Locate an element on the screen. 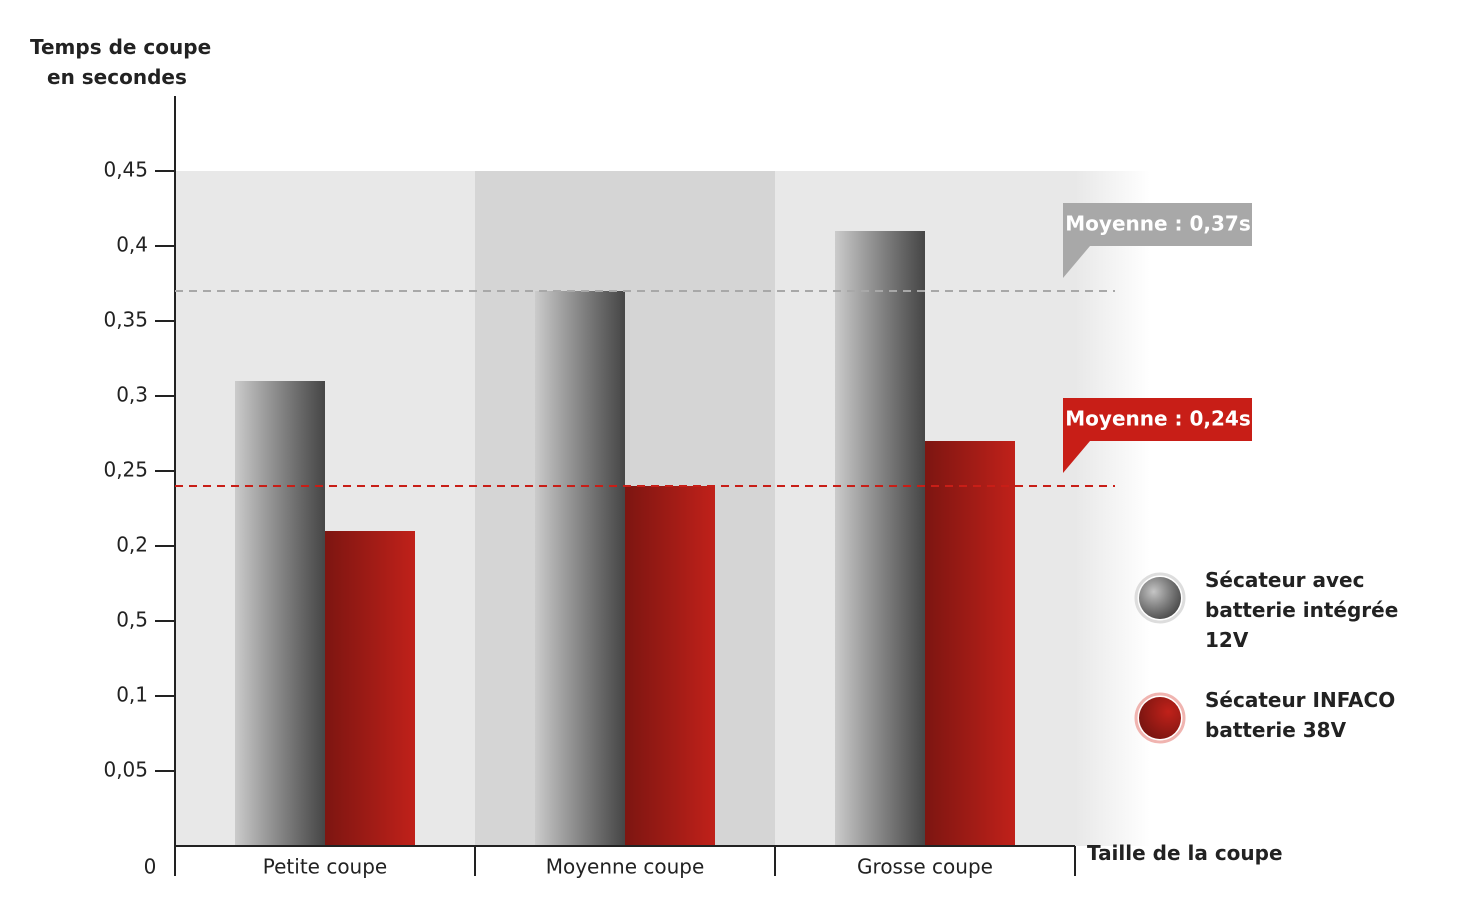  y-tick-label: 0,2 is located at coordinates (132, 545).